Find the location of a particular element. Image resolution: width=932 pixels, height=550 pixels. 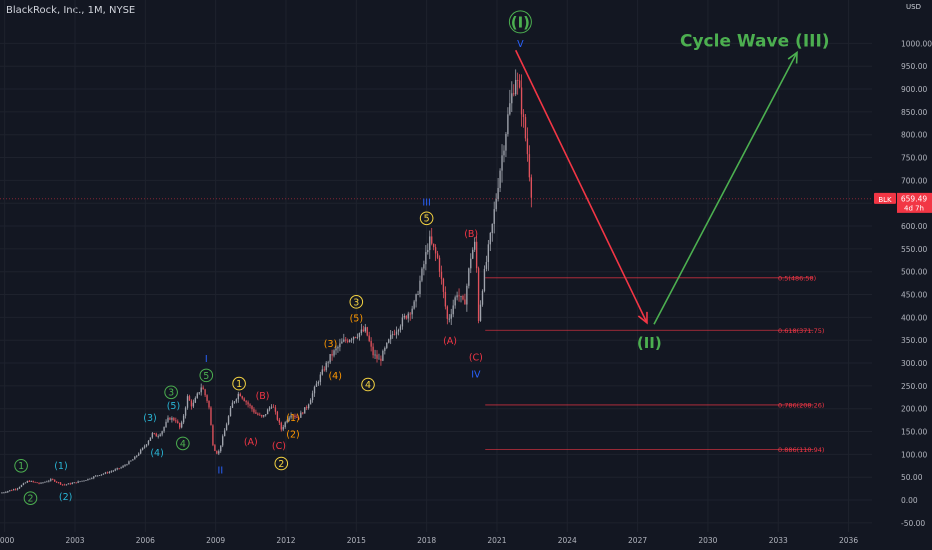

y-tick-label: 500.00 is located at coordinates (914, 272).